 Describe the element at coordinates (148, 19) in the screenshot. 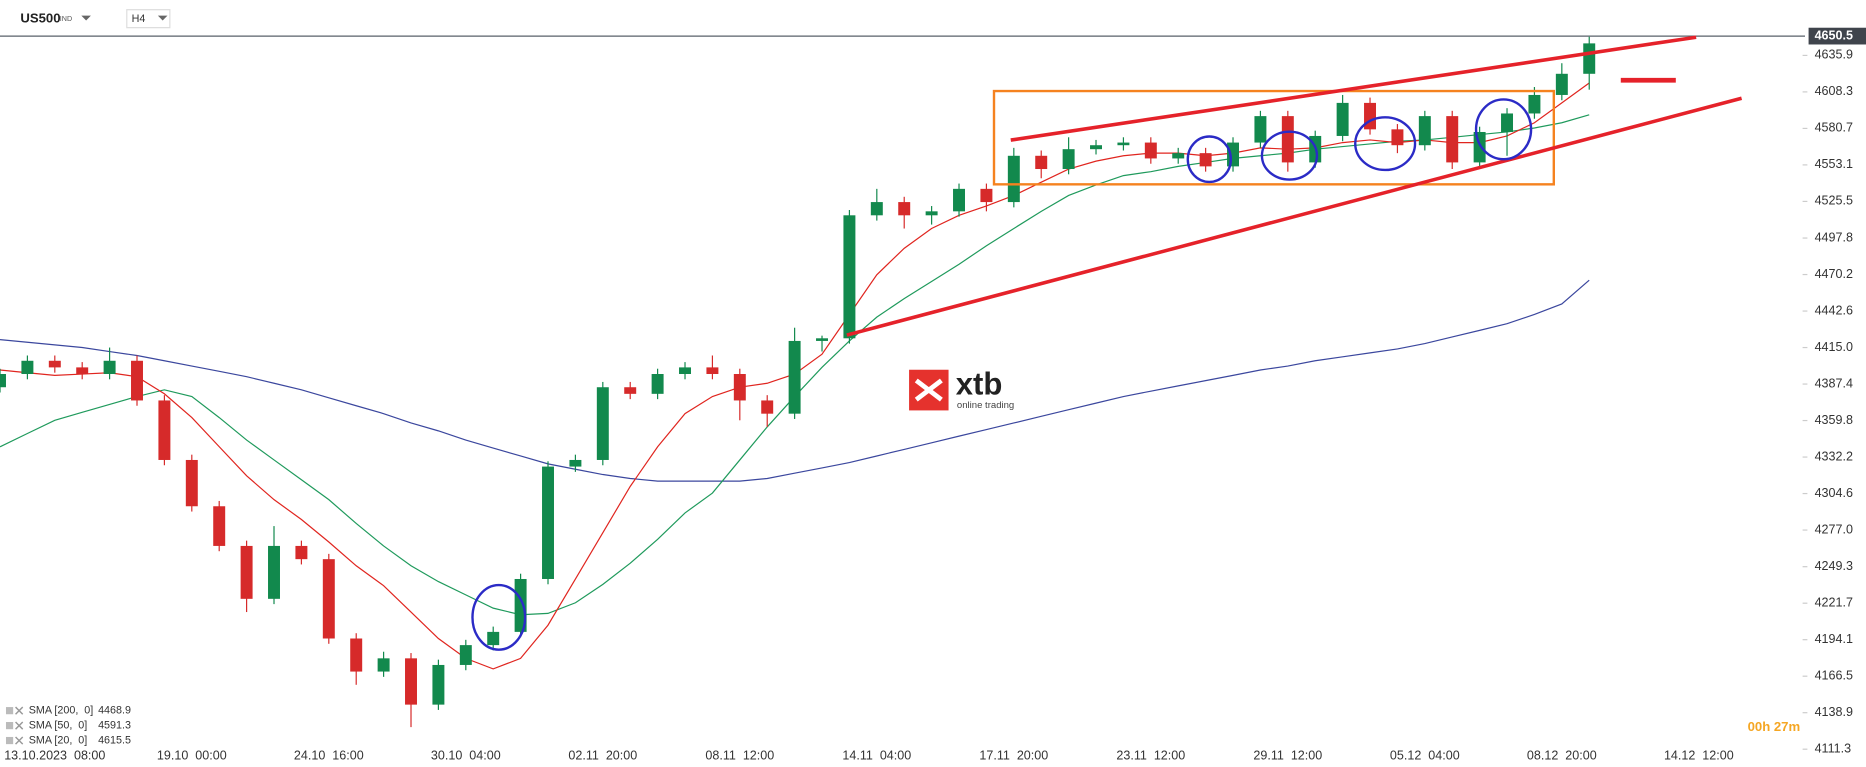

I see `interval-box` at that location.